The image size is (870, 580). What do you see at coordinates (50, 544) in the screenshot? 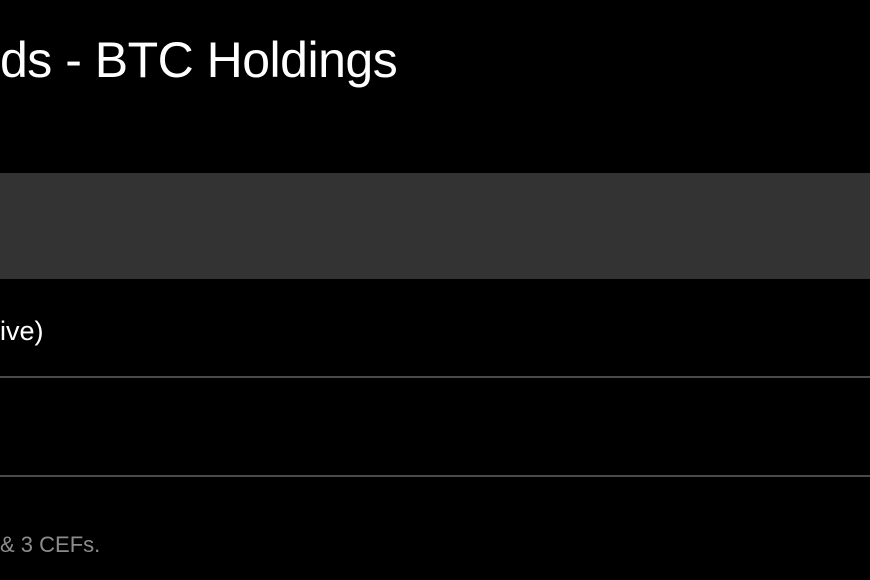
I see `footnote: & 3 CEFs.` at bounding box center [50, 544].